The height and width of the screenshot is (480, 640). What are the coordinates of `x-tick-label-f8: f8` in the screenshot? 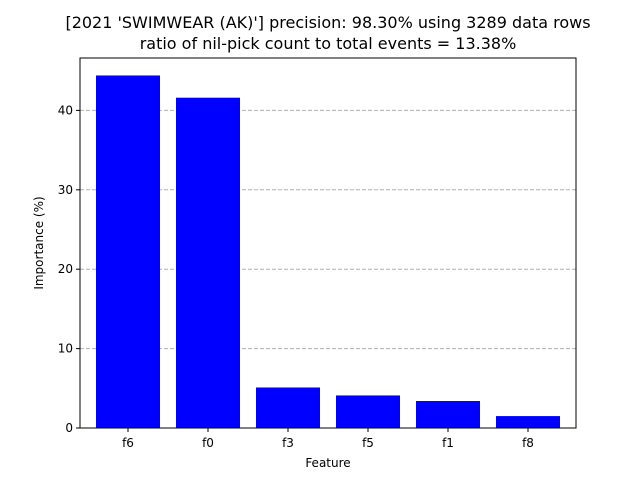 It's located at (528, 443).